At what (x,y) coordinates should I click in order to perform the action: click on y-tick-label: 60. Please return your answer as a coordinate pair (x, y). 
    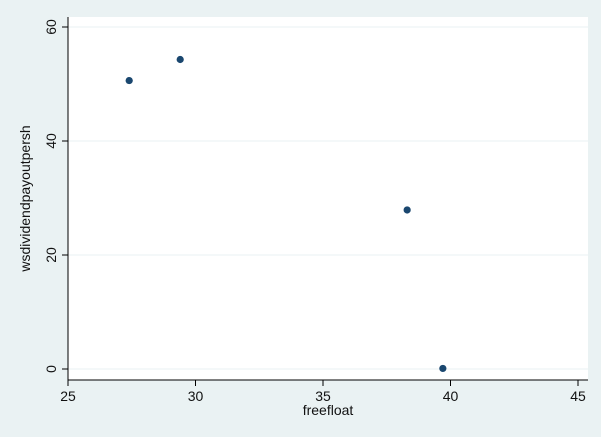
    Looking at the image, I should click on (51, 27).